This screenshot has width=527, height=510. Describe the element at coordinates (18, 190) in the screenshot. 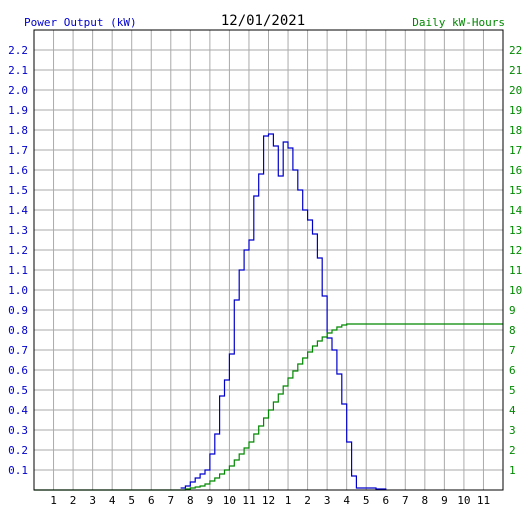

I see `left-tick-label: 1.5` at that location.